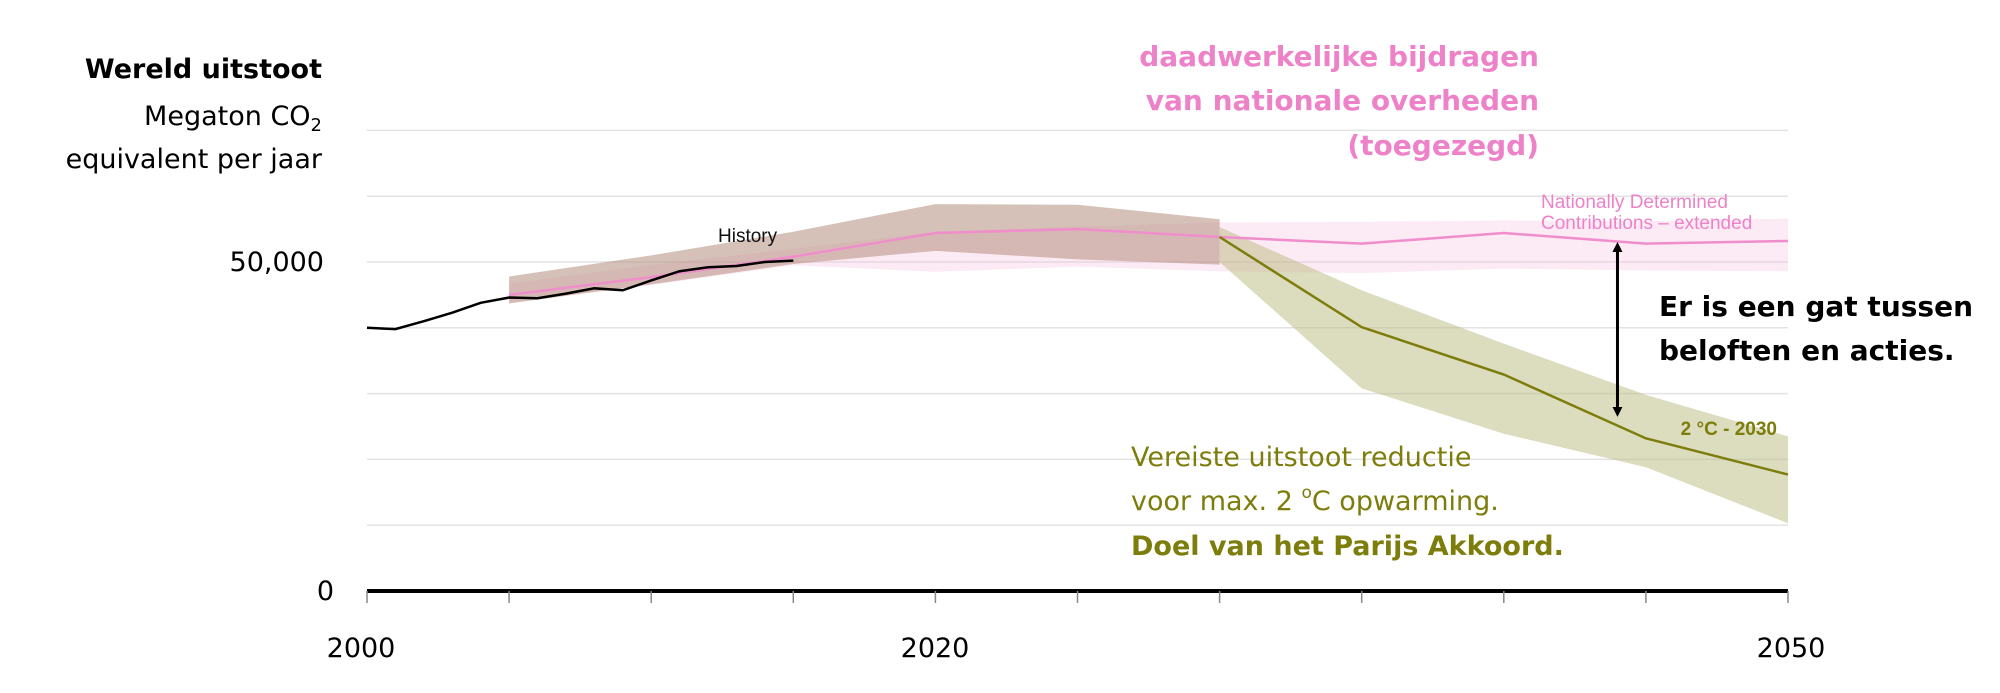 The width and height of the screenshot is (2000, 693). Describe the element at coordinates (361, 648) in the screenshot. I see `x-tick-label: 2000` at that location.